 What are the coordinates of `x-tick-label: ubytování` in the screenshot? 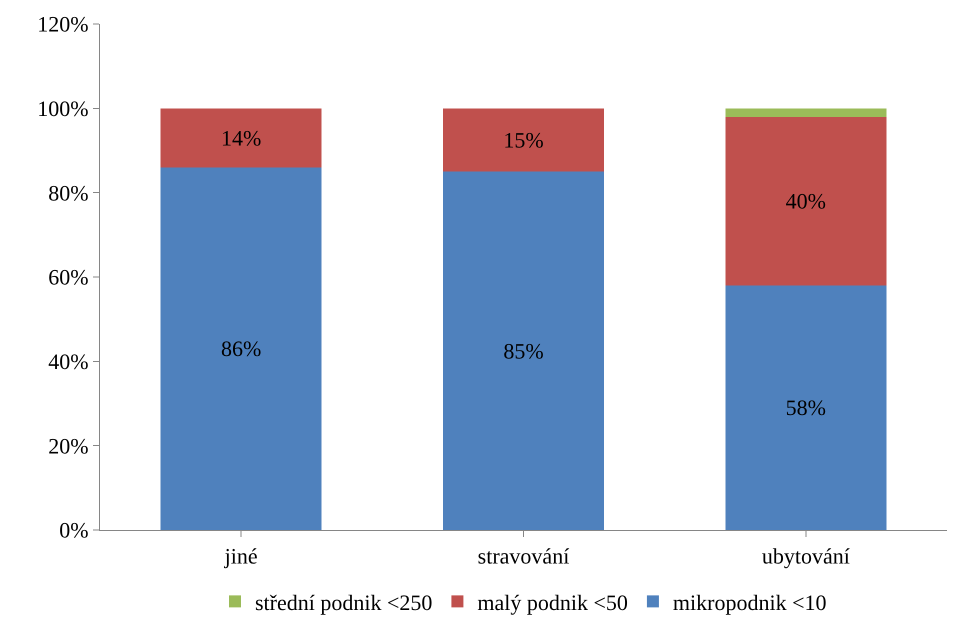 It's located at (806, 555).